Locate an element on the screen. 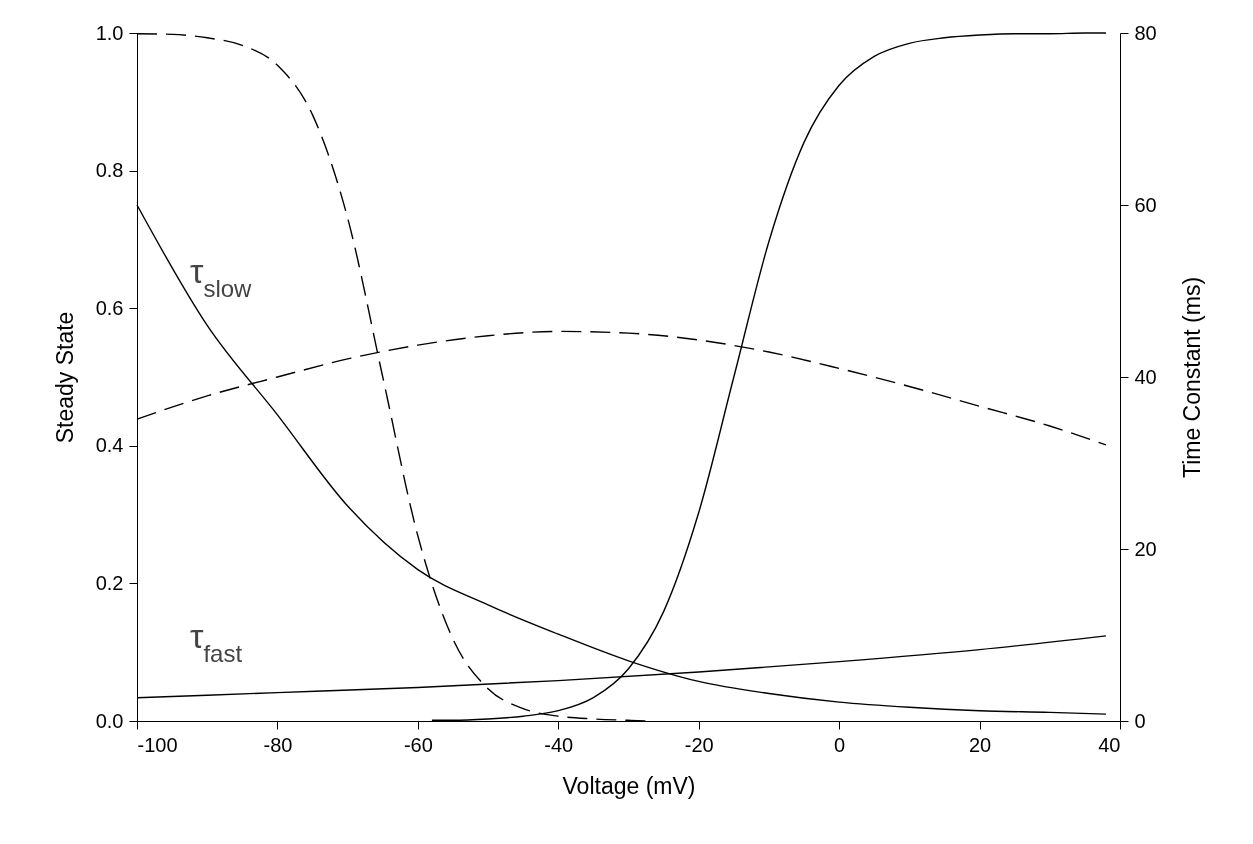 The width and height of the screenshot is (1253, 844). x-axis-title: Voltage (mV) is located at coordinates (629, 785).